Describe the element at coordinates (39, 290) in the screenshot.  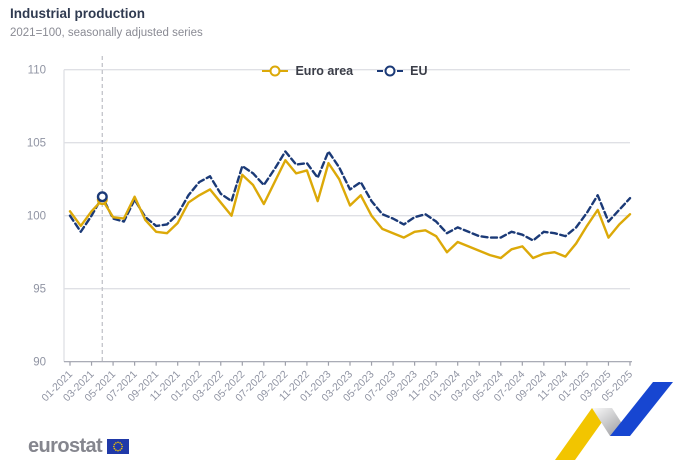
I see `y-tick-label: 95` at that location.